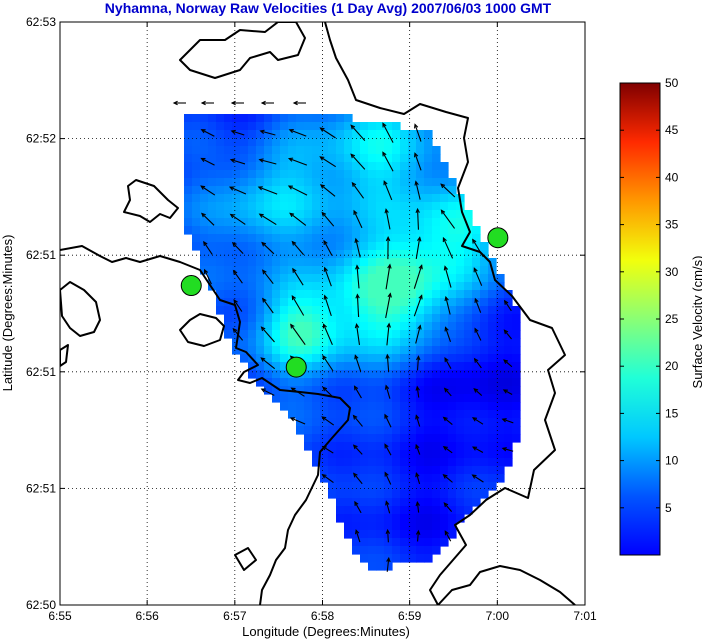  Describe the element at coordinates (235, 616) in the screenshot. I see `x-tick-label: 6:57` at that location.